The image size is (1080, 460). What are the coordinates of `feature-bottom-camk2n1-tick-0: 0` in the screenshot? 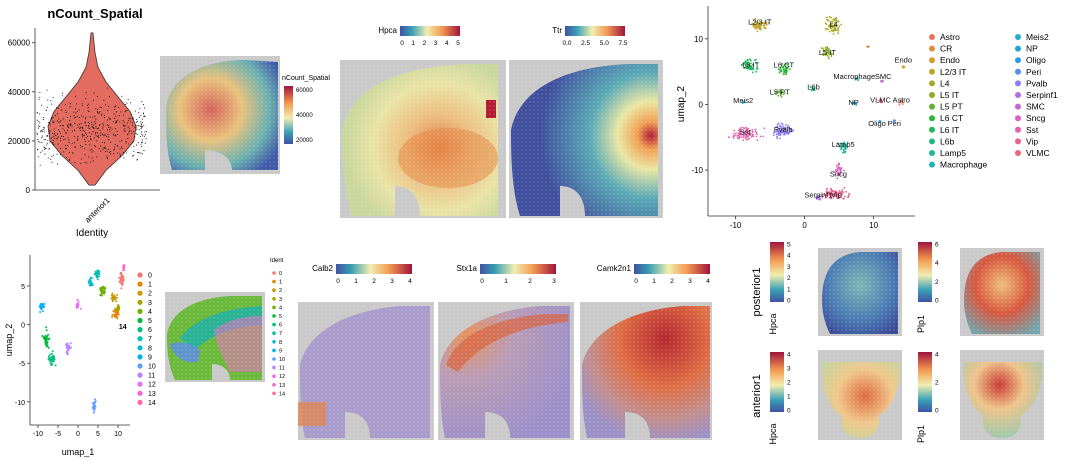 It's located at (636, 281).